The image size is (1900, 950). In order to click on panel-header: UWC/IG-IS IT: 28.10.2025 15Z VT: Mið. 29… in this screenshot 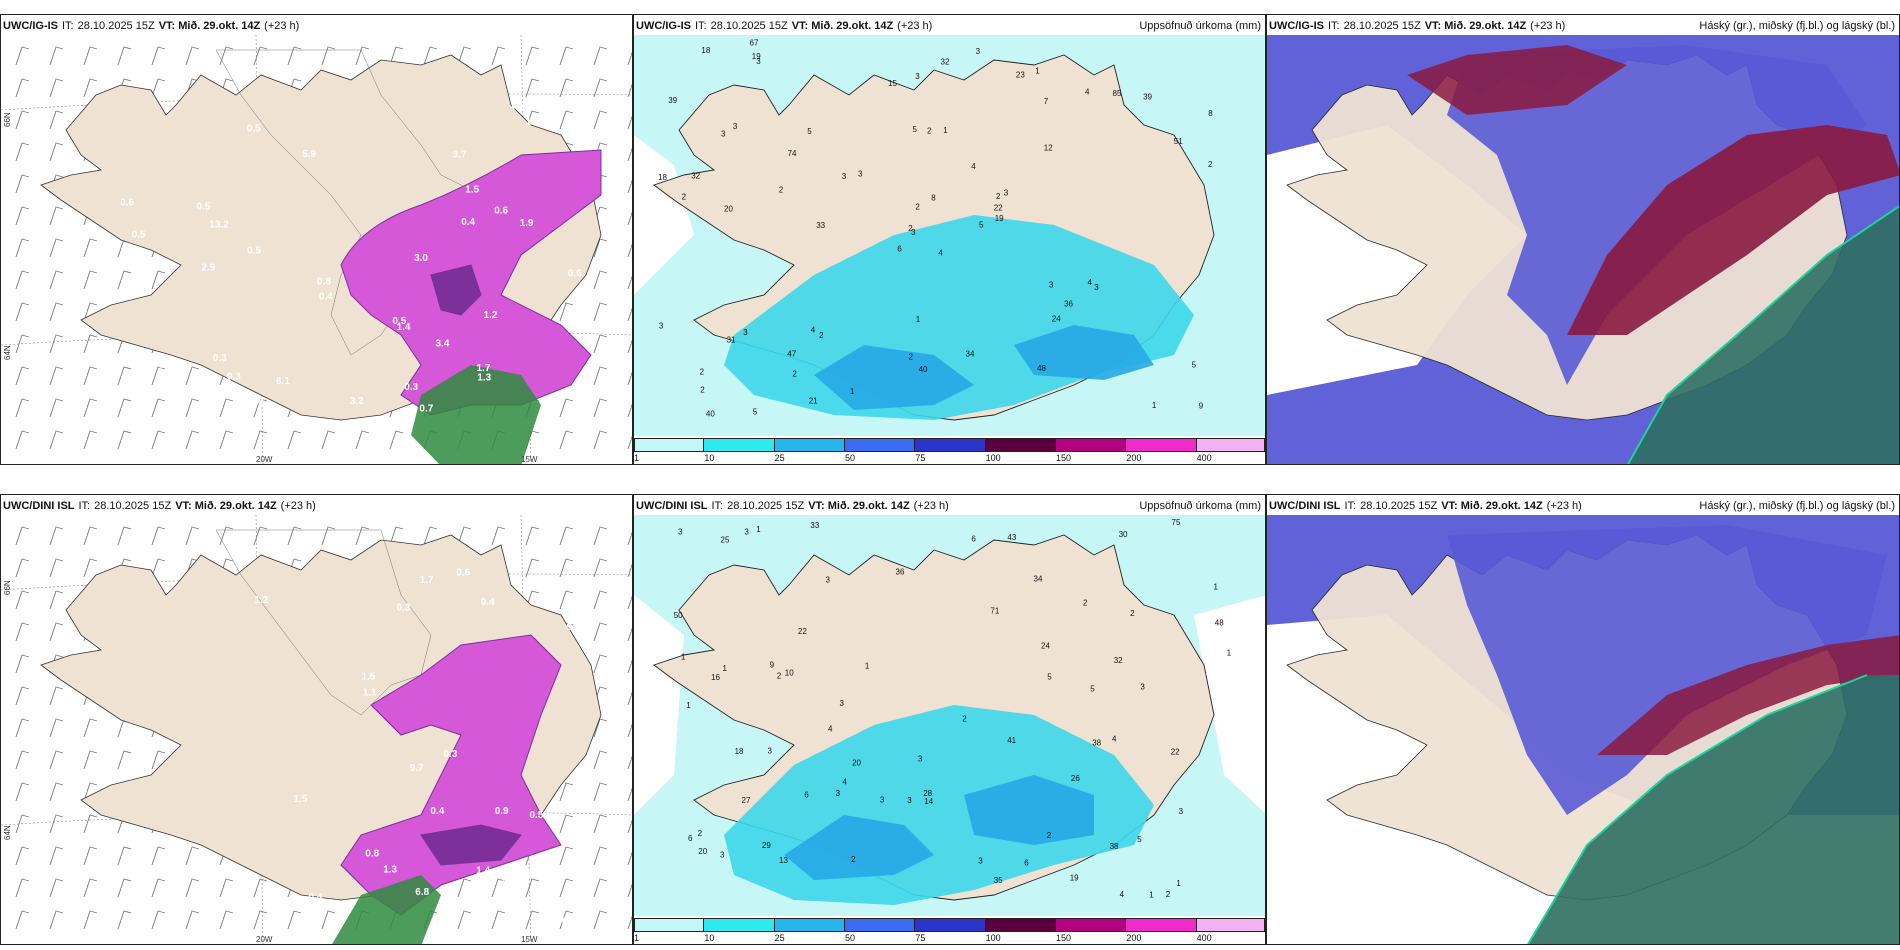, I will do `click(315, 26)`.